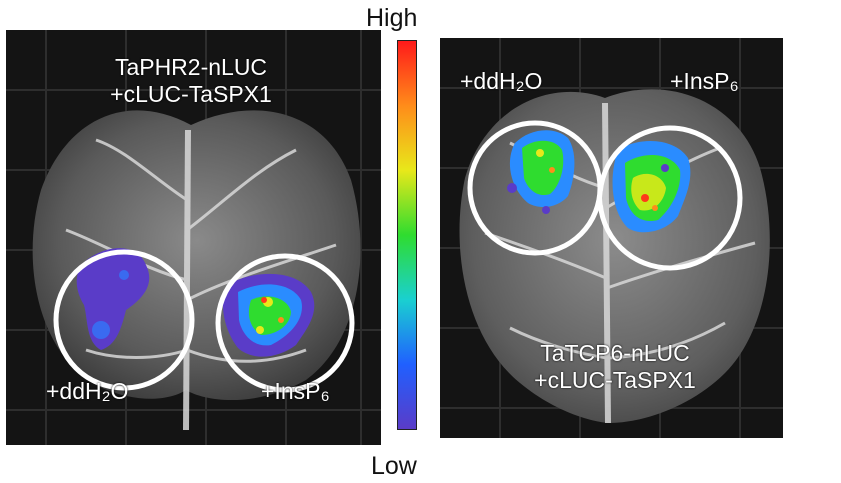 The height and width of the screenshot is (483, 841). What do you see at coordinates (615, 353) in the screenshot?
I see `right-construct-line1: TaTCP6-nLUC` at bounding box center [615, 353].